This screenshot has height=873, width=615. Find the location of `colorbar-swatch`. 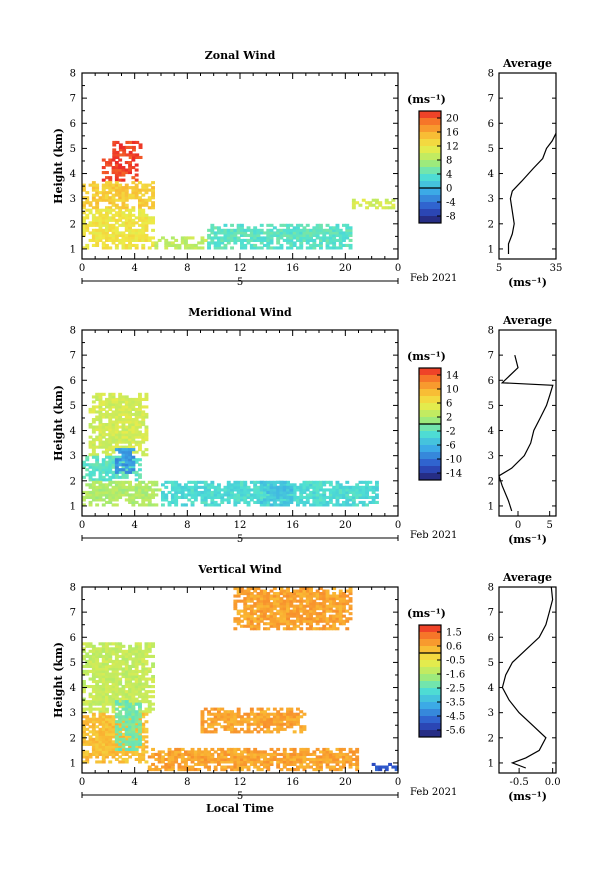

colorbar-swatch is located at coordinates (430, 414).